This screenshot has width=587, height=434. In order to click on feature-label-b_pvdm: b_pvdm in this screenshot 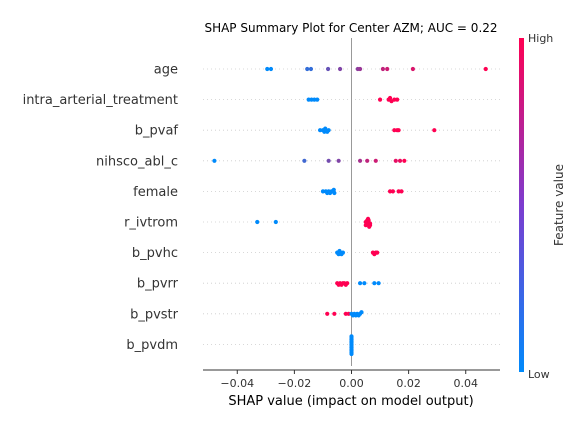, I will do `click(152, 345)`.